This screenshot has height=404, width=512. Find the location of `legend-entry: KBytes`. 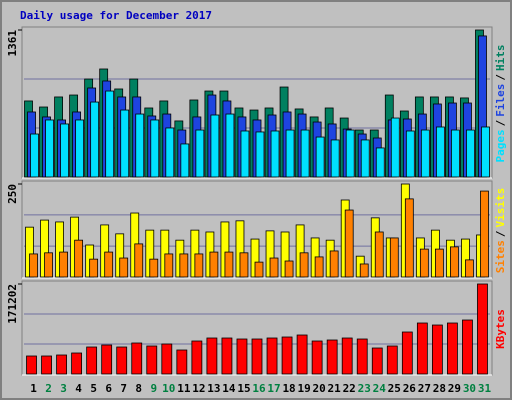

legend-entry: KBytes is located at coordinates (500, 329).